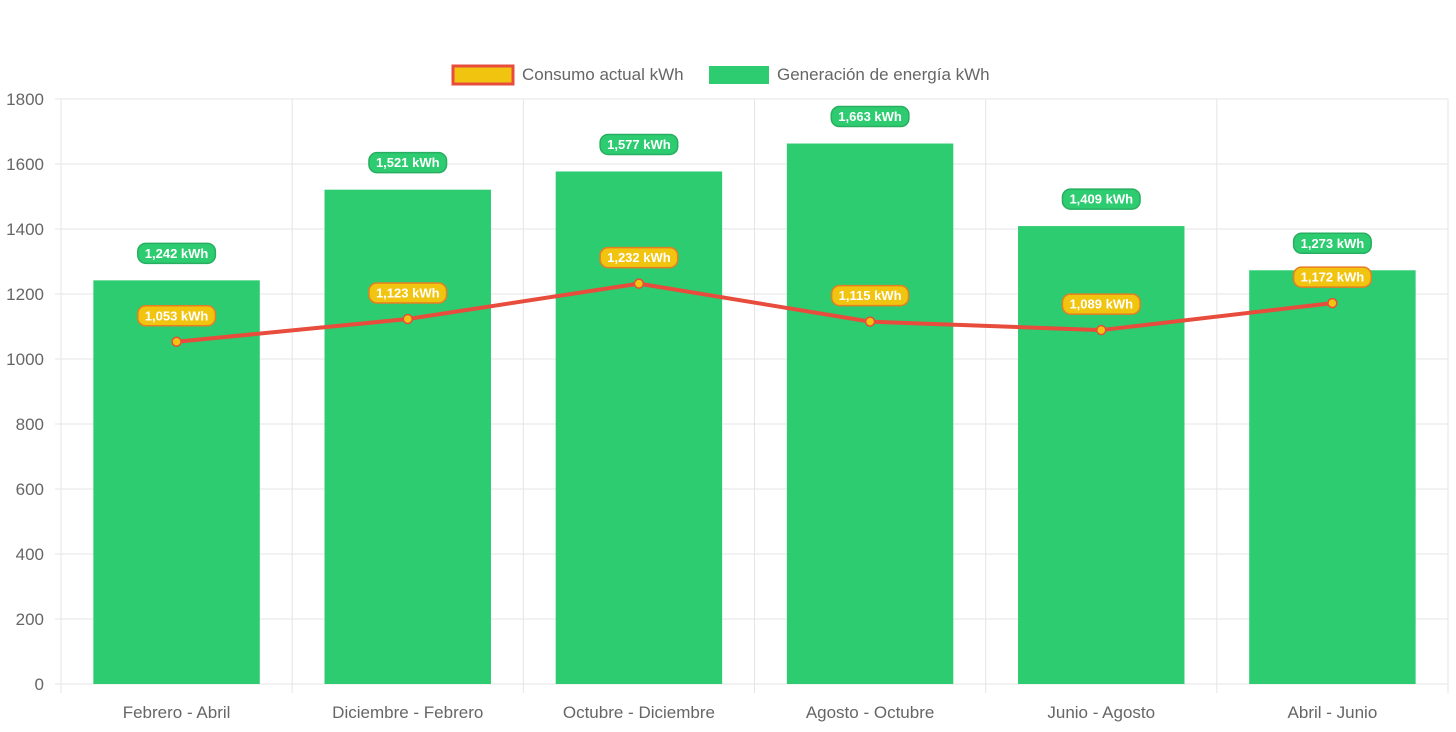 The height and width of the screenshot is (732, 1456). Describe the element at coordinates (25, 164) in the screenshot. I see `y-tick-label: 1600` at that location.